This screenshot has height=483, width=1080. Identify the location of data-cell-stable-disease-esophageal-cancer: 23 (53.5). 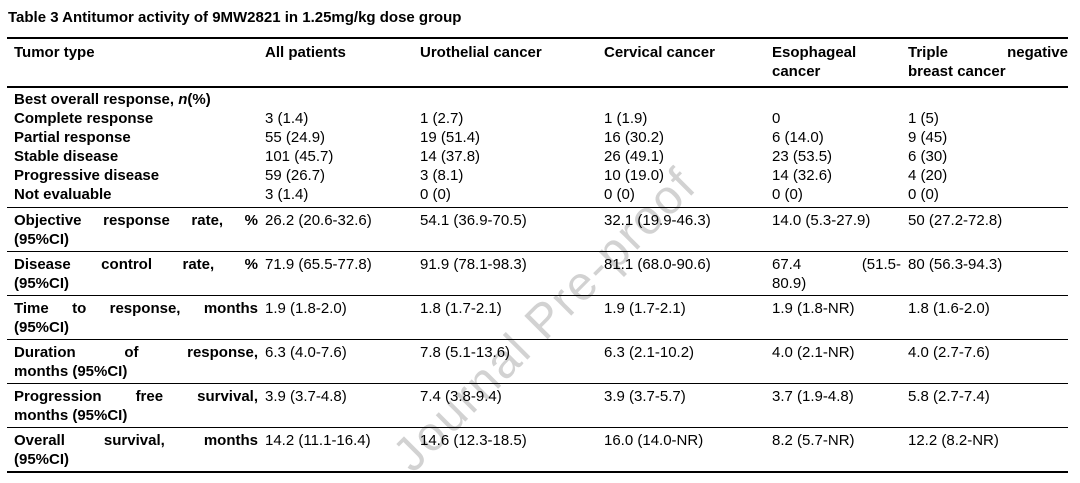
(833, 156).